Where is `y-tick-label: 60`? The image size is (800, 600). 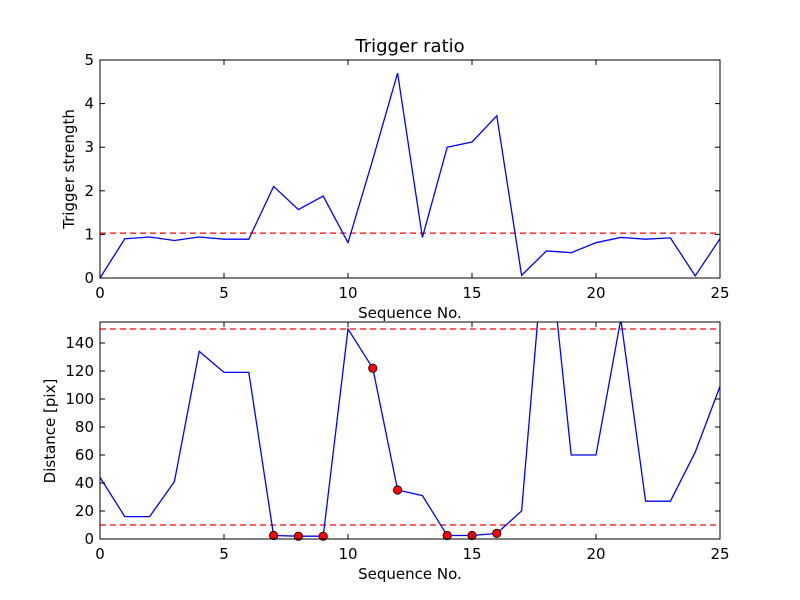 y-tick-label: 60 is located at coordinates (84, 455).